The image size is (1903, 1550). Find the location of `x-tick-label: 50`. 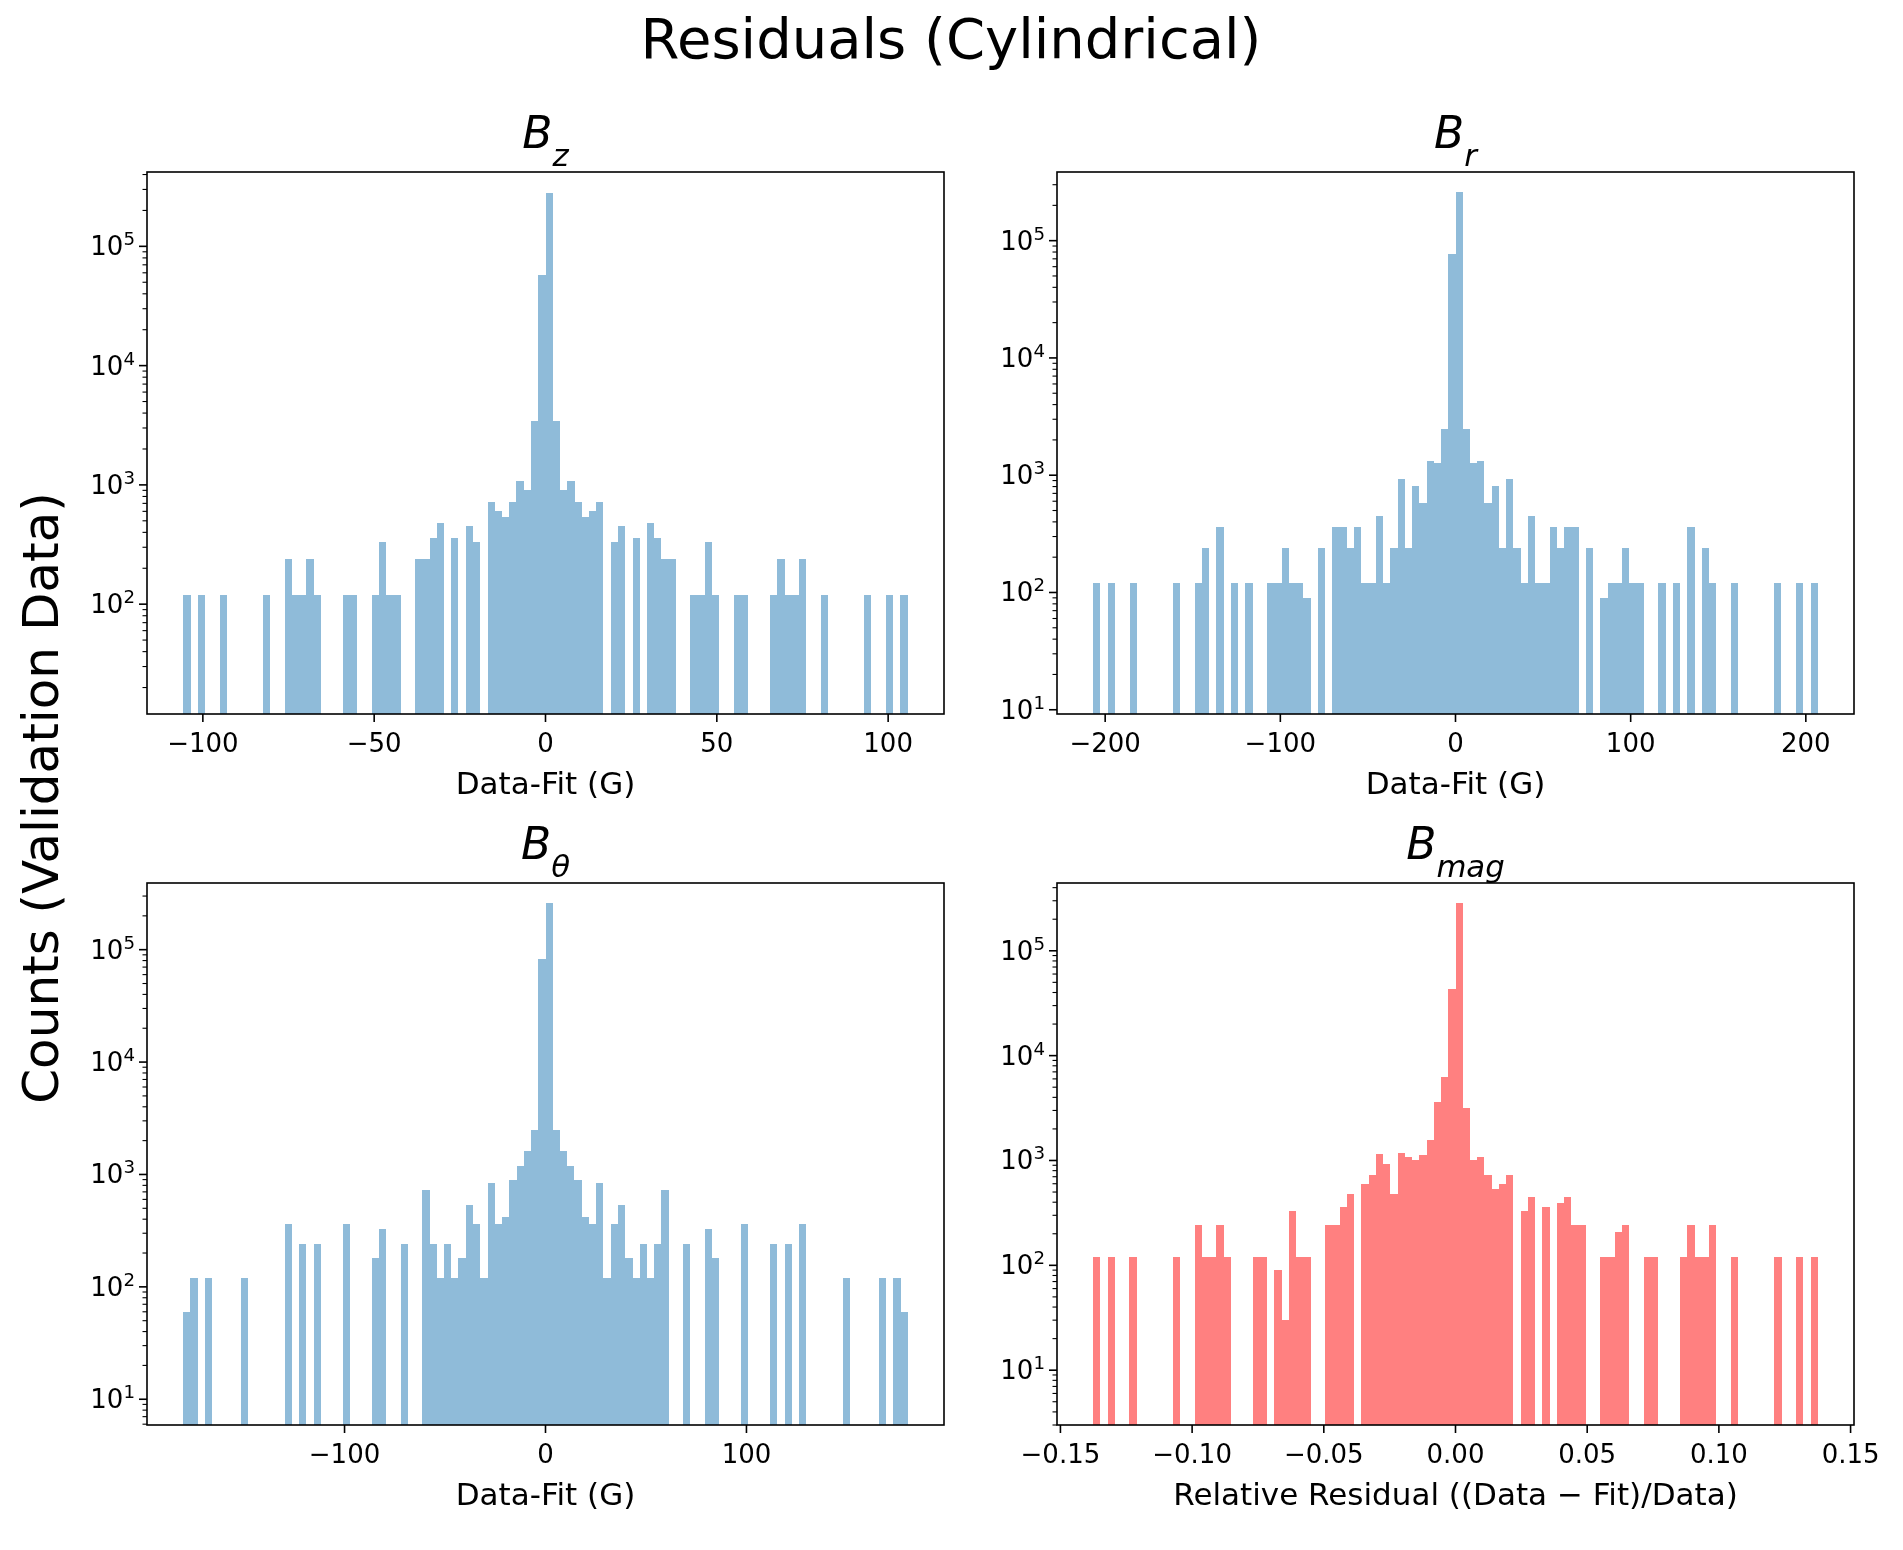

x-tick-label: 50 is located at coordinates (717, 743).